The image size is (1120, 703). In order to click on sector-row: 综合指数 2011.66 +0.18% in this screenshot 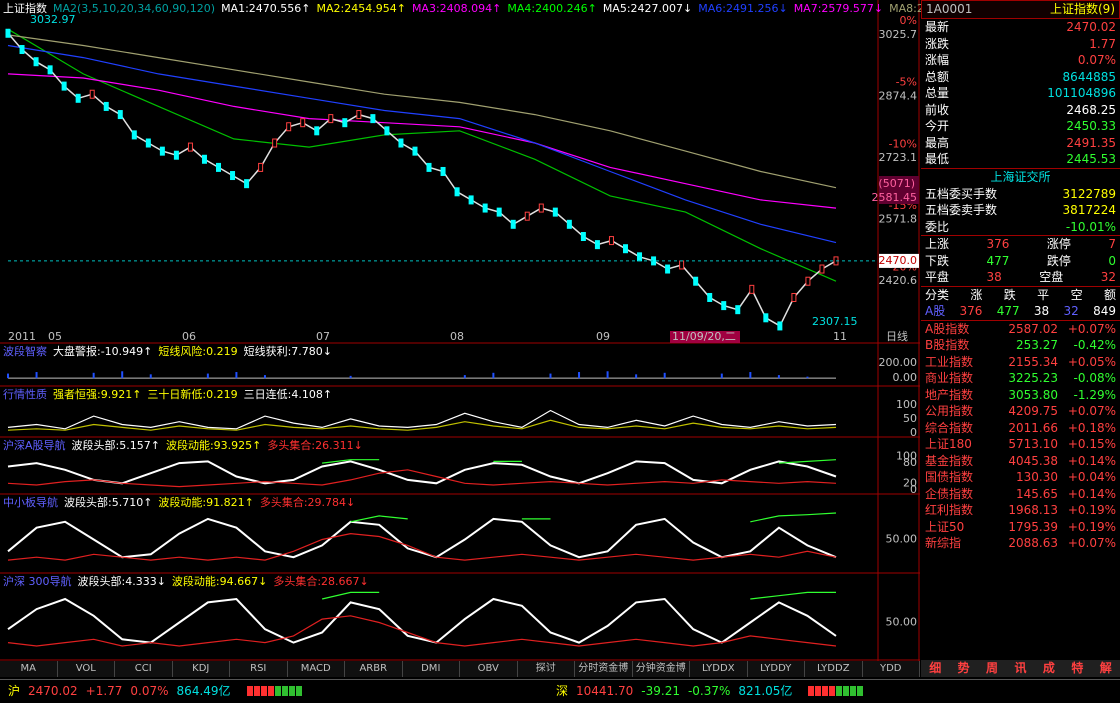, I will do `click(1020, 428)`.